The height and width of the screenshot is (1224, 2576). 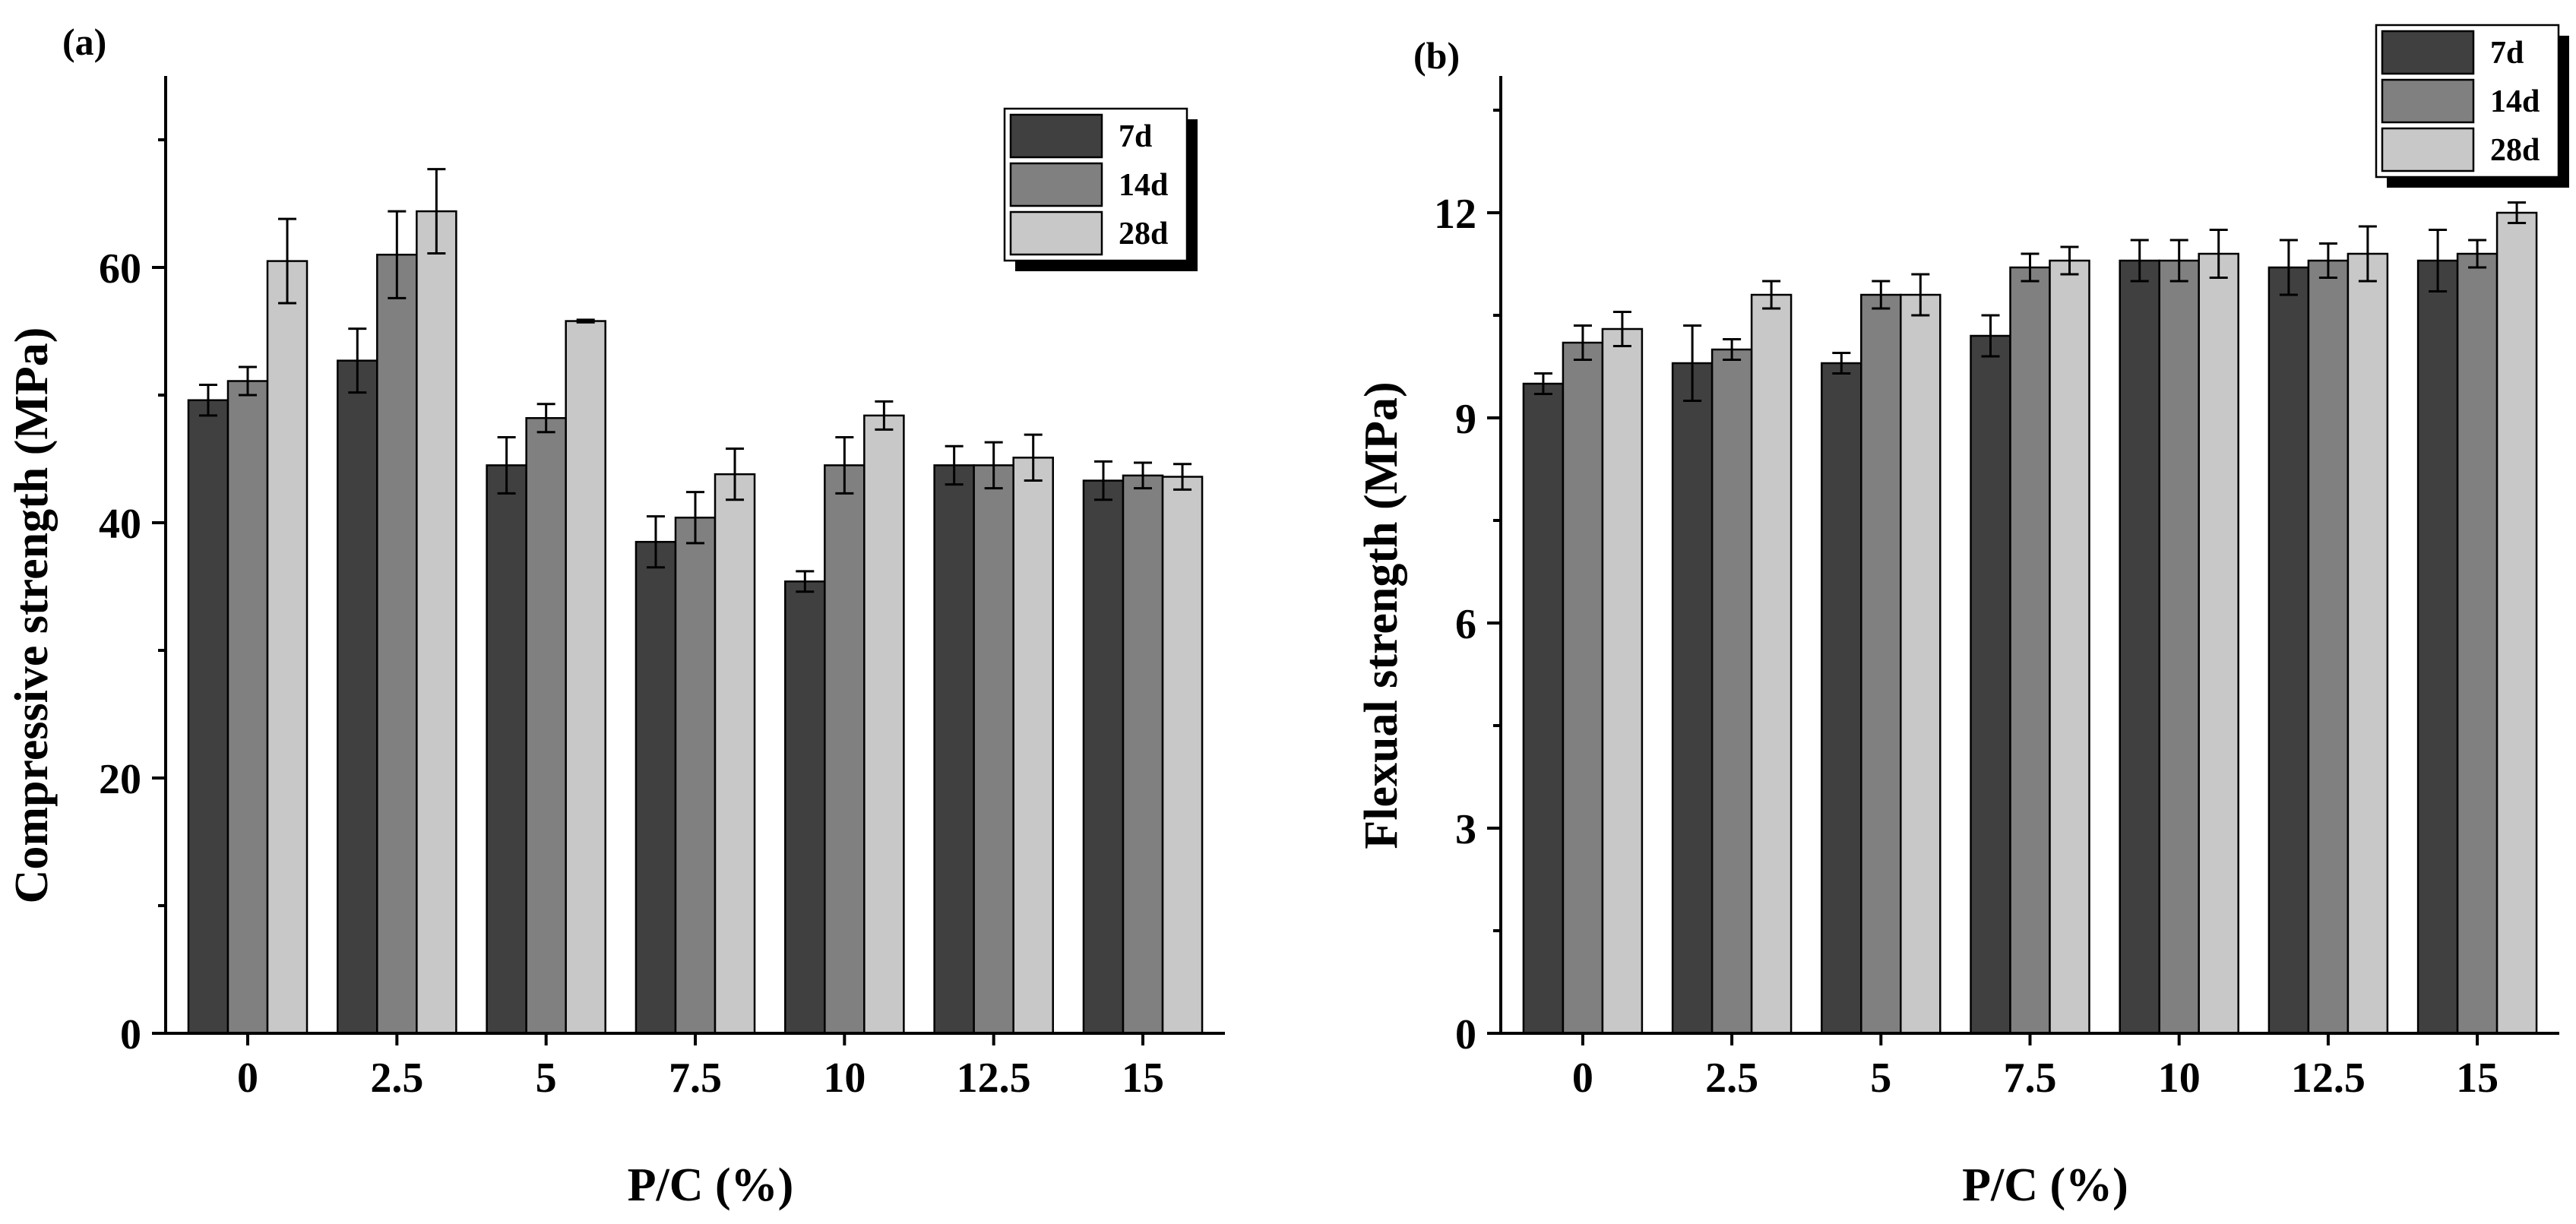 I want to click on y-tick-label: 3, so click(x=1465, y=829).